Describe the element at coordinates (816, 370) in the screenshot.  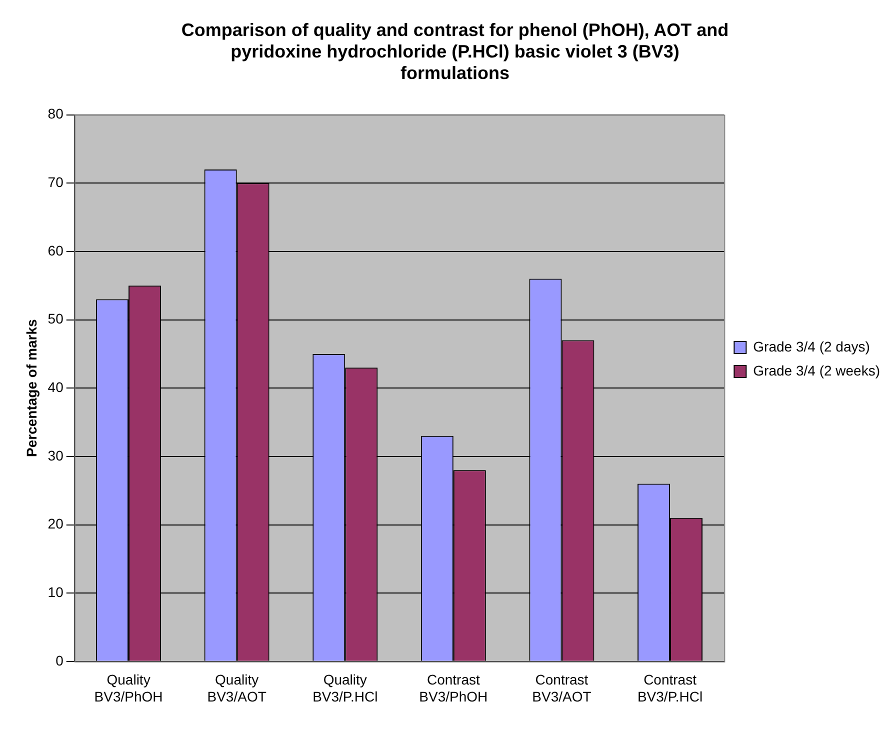
I see `legend-label: Grade 3/4 (2 weeks)` at that location.